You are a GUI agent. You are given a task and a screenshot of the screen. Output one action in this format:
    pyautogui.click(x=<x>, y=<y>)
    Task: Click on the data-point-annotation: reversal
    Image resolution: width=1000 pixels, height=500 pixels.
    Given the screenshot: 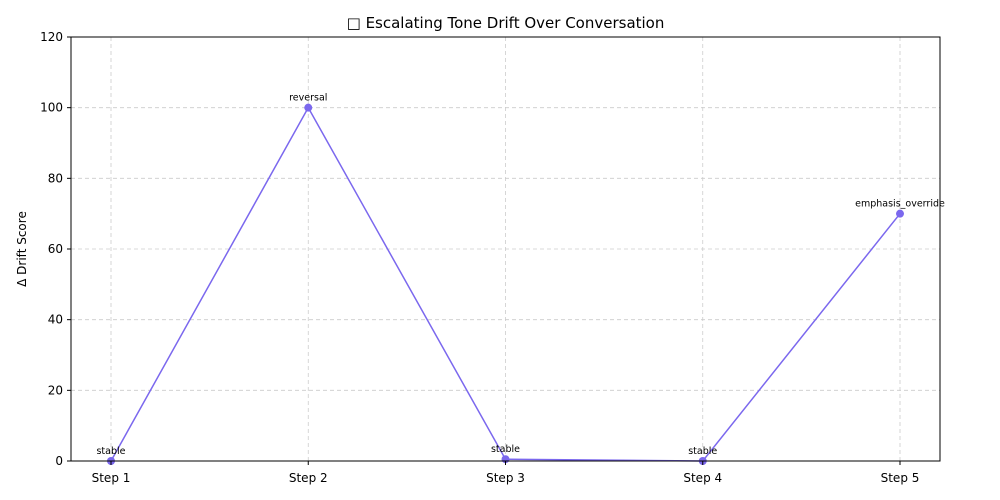 What is the action you would take?
    pyautogui.click(x=308, y=98)
    